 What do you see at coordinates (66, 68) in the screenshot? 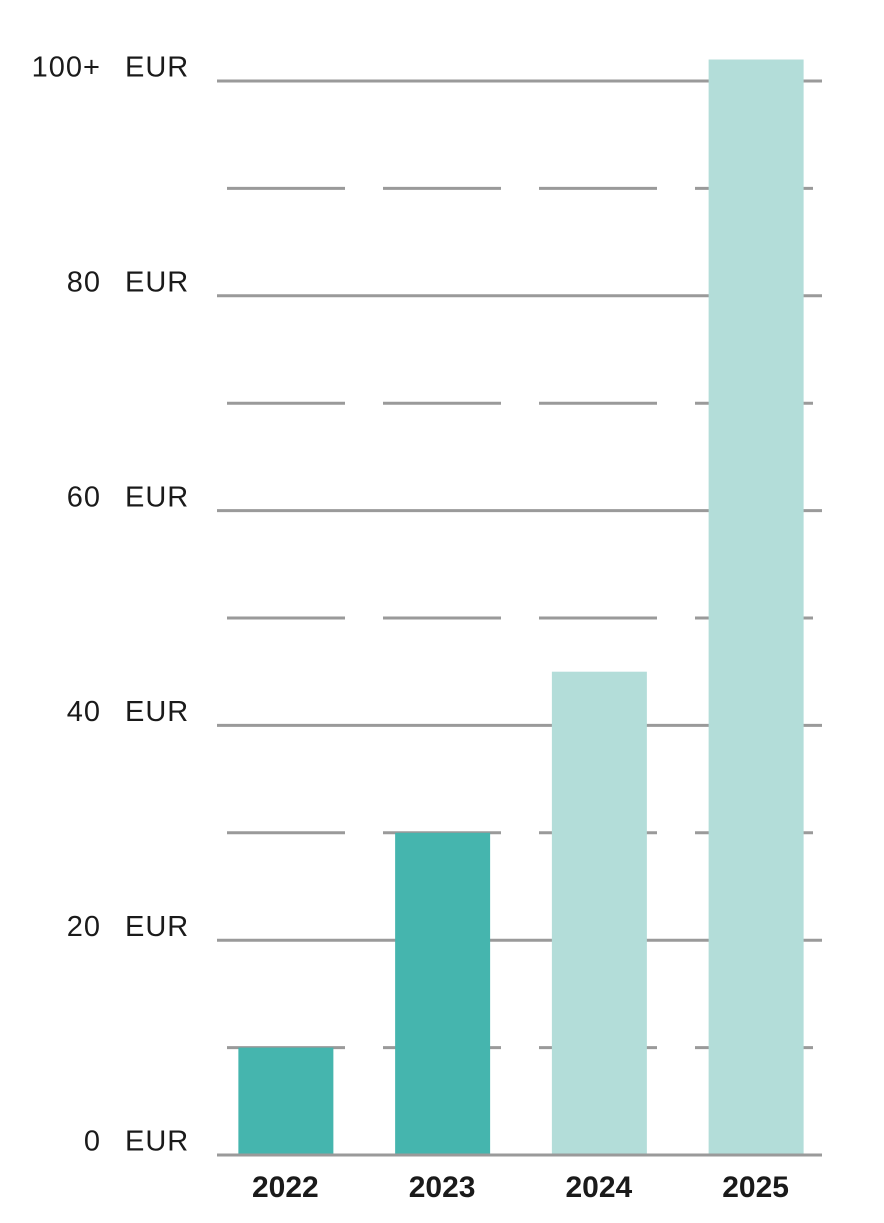
I see `y-tick-label: 100+` at bounding box center [66, 68].